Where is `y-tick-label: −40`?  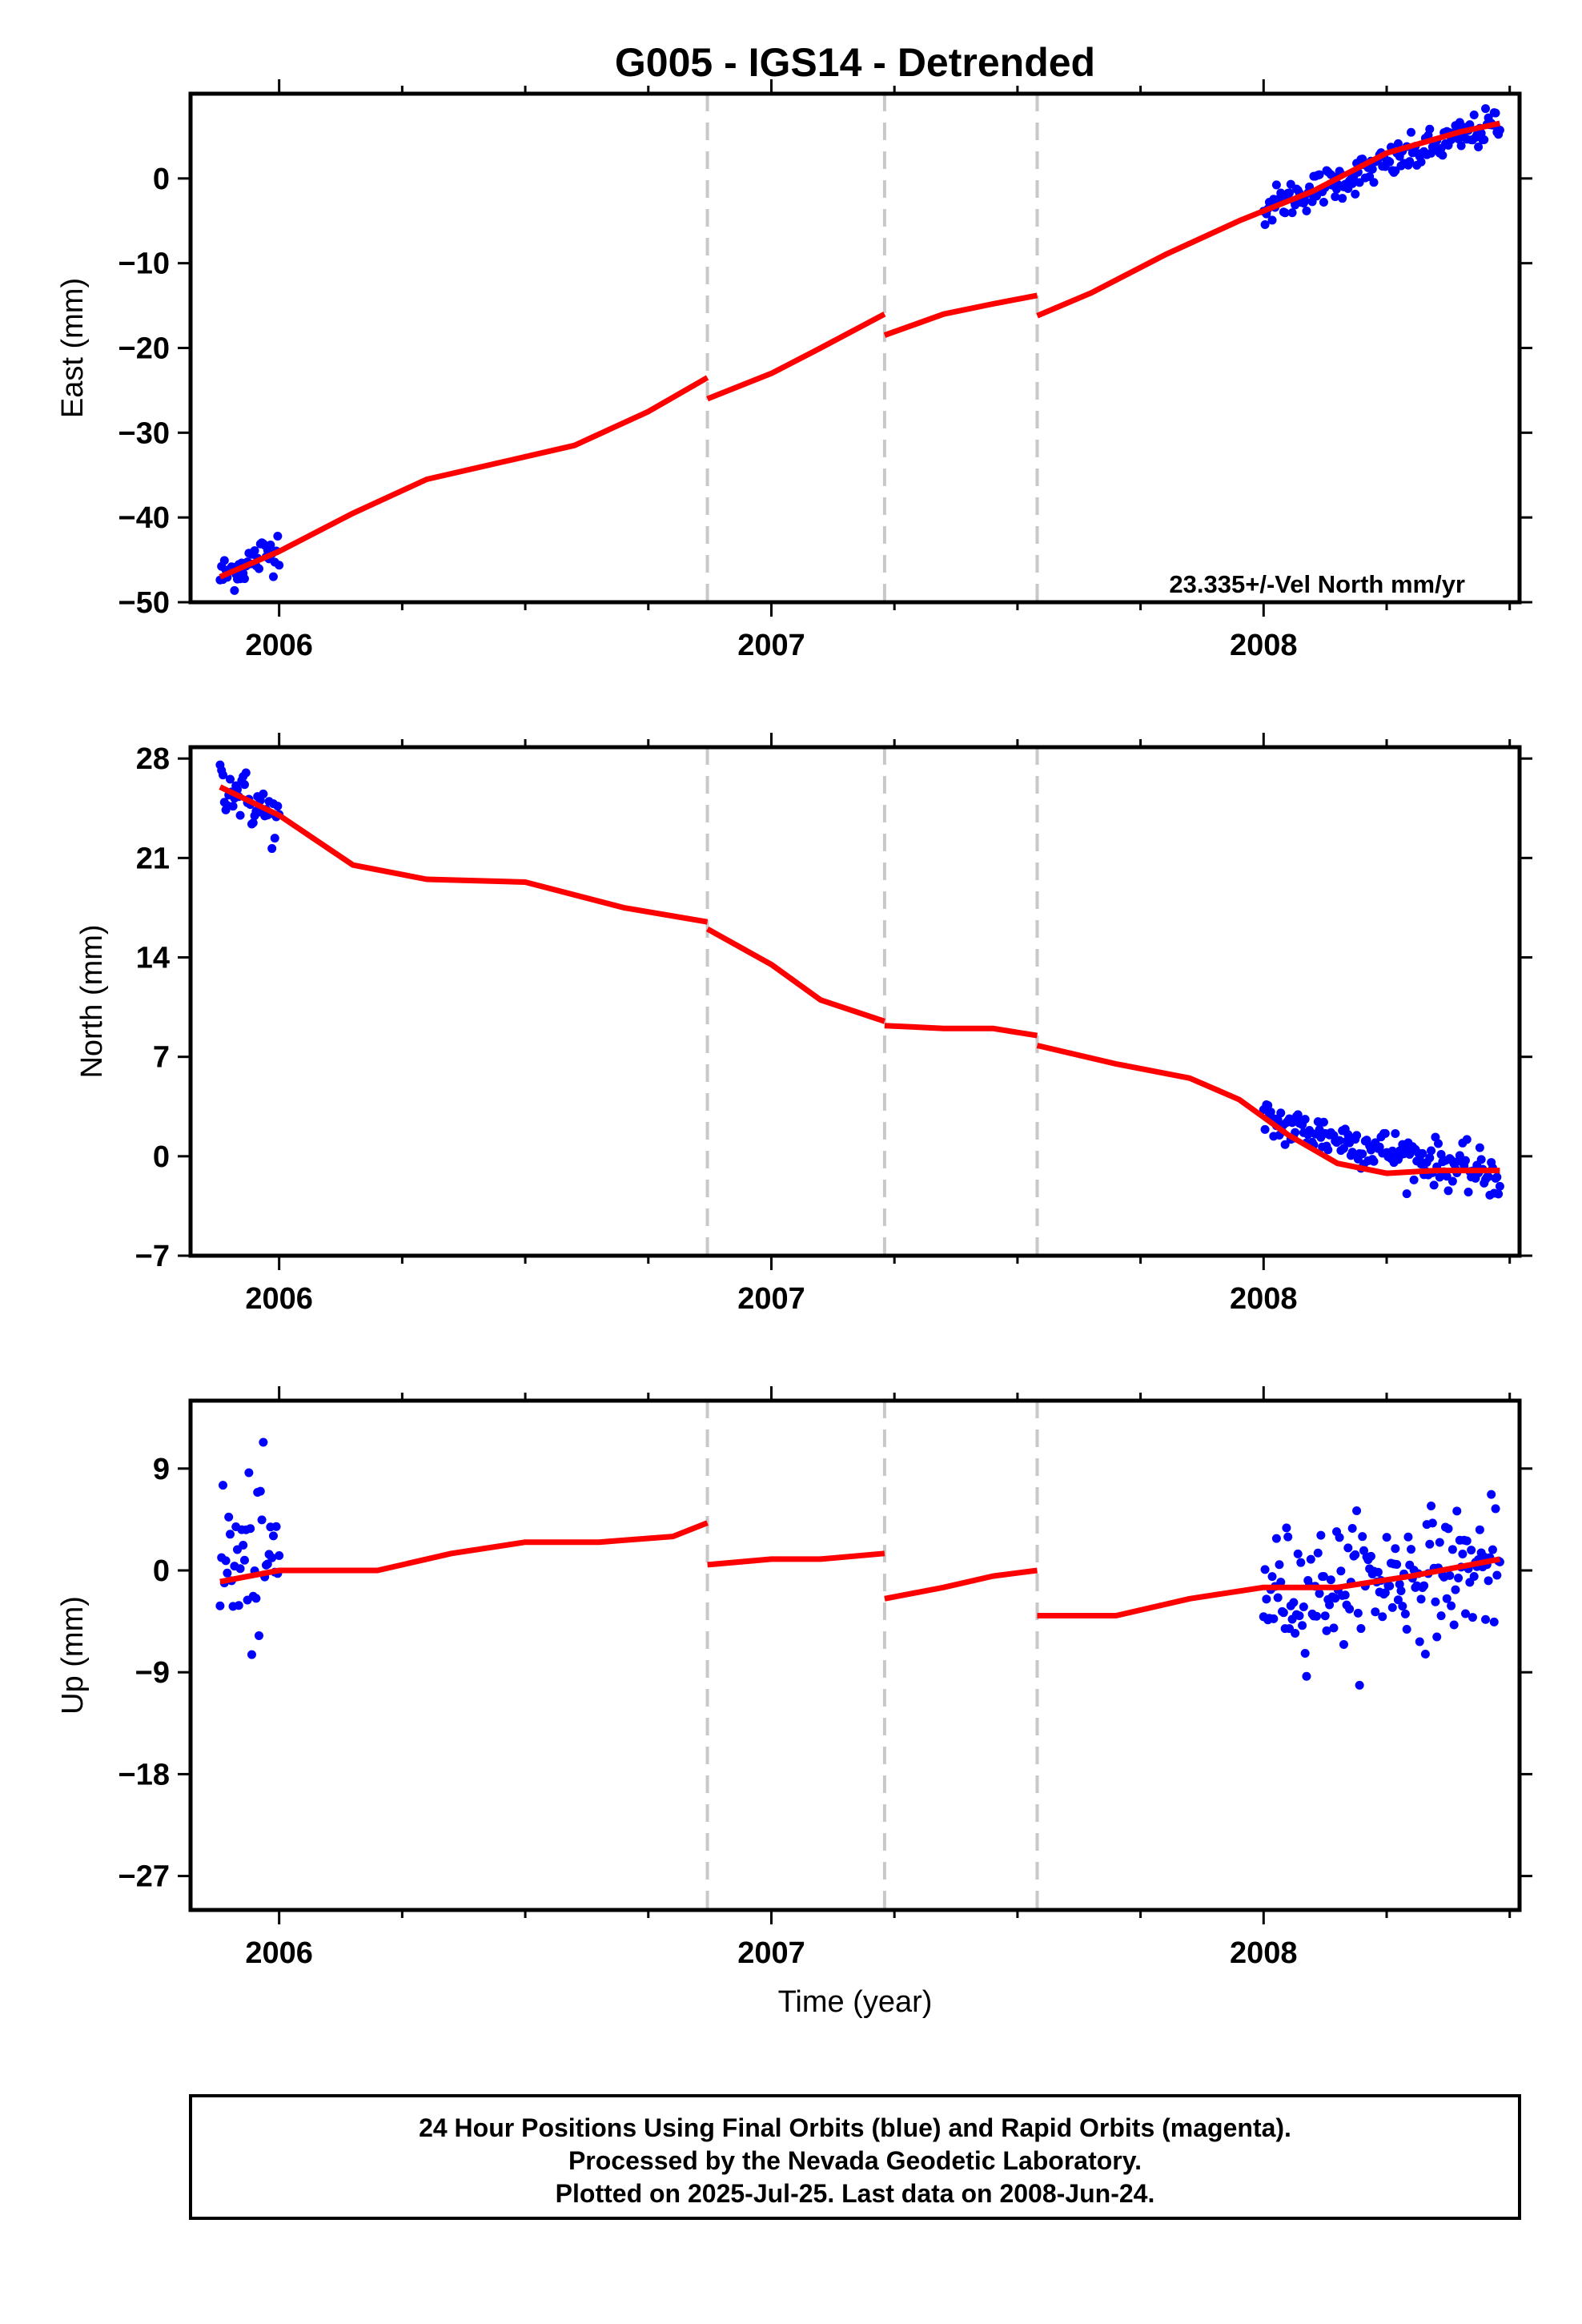 y-tick-label: −40 is located at coordinates (144, 518).